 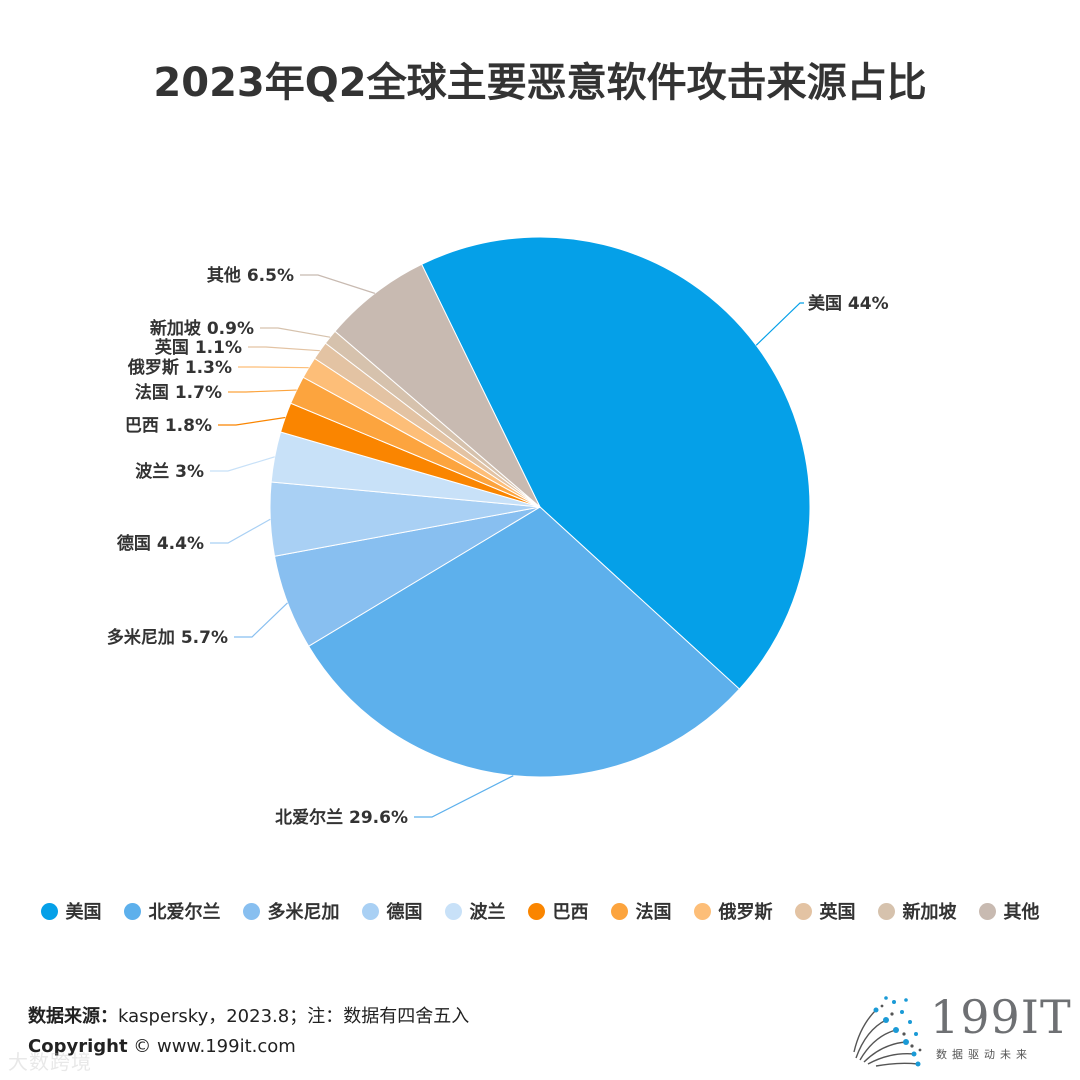 What do you see at coordinates (202, 328) in the screenshot?
I see `slice-label: 新加坡 0.9%` at bounding box center [202, 328].